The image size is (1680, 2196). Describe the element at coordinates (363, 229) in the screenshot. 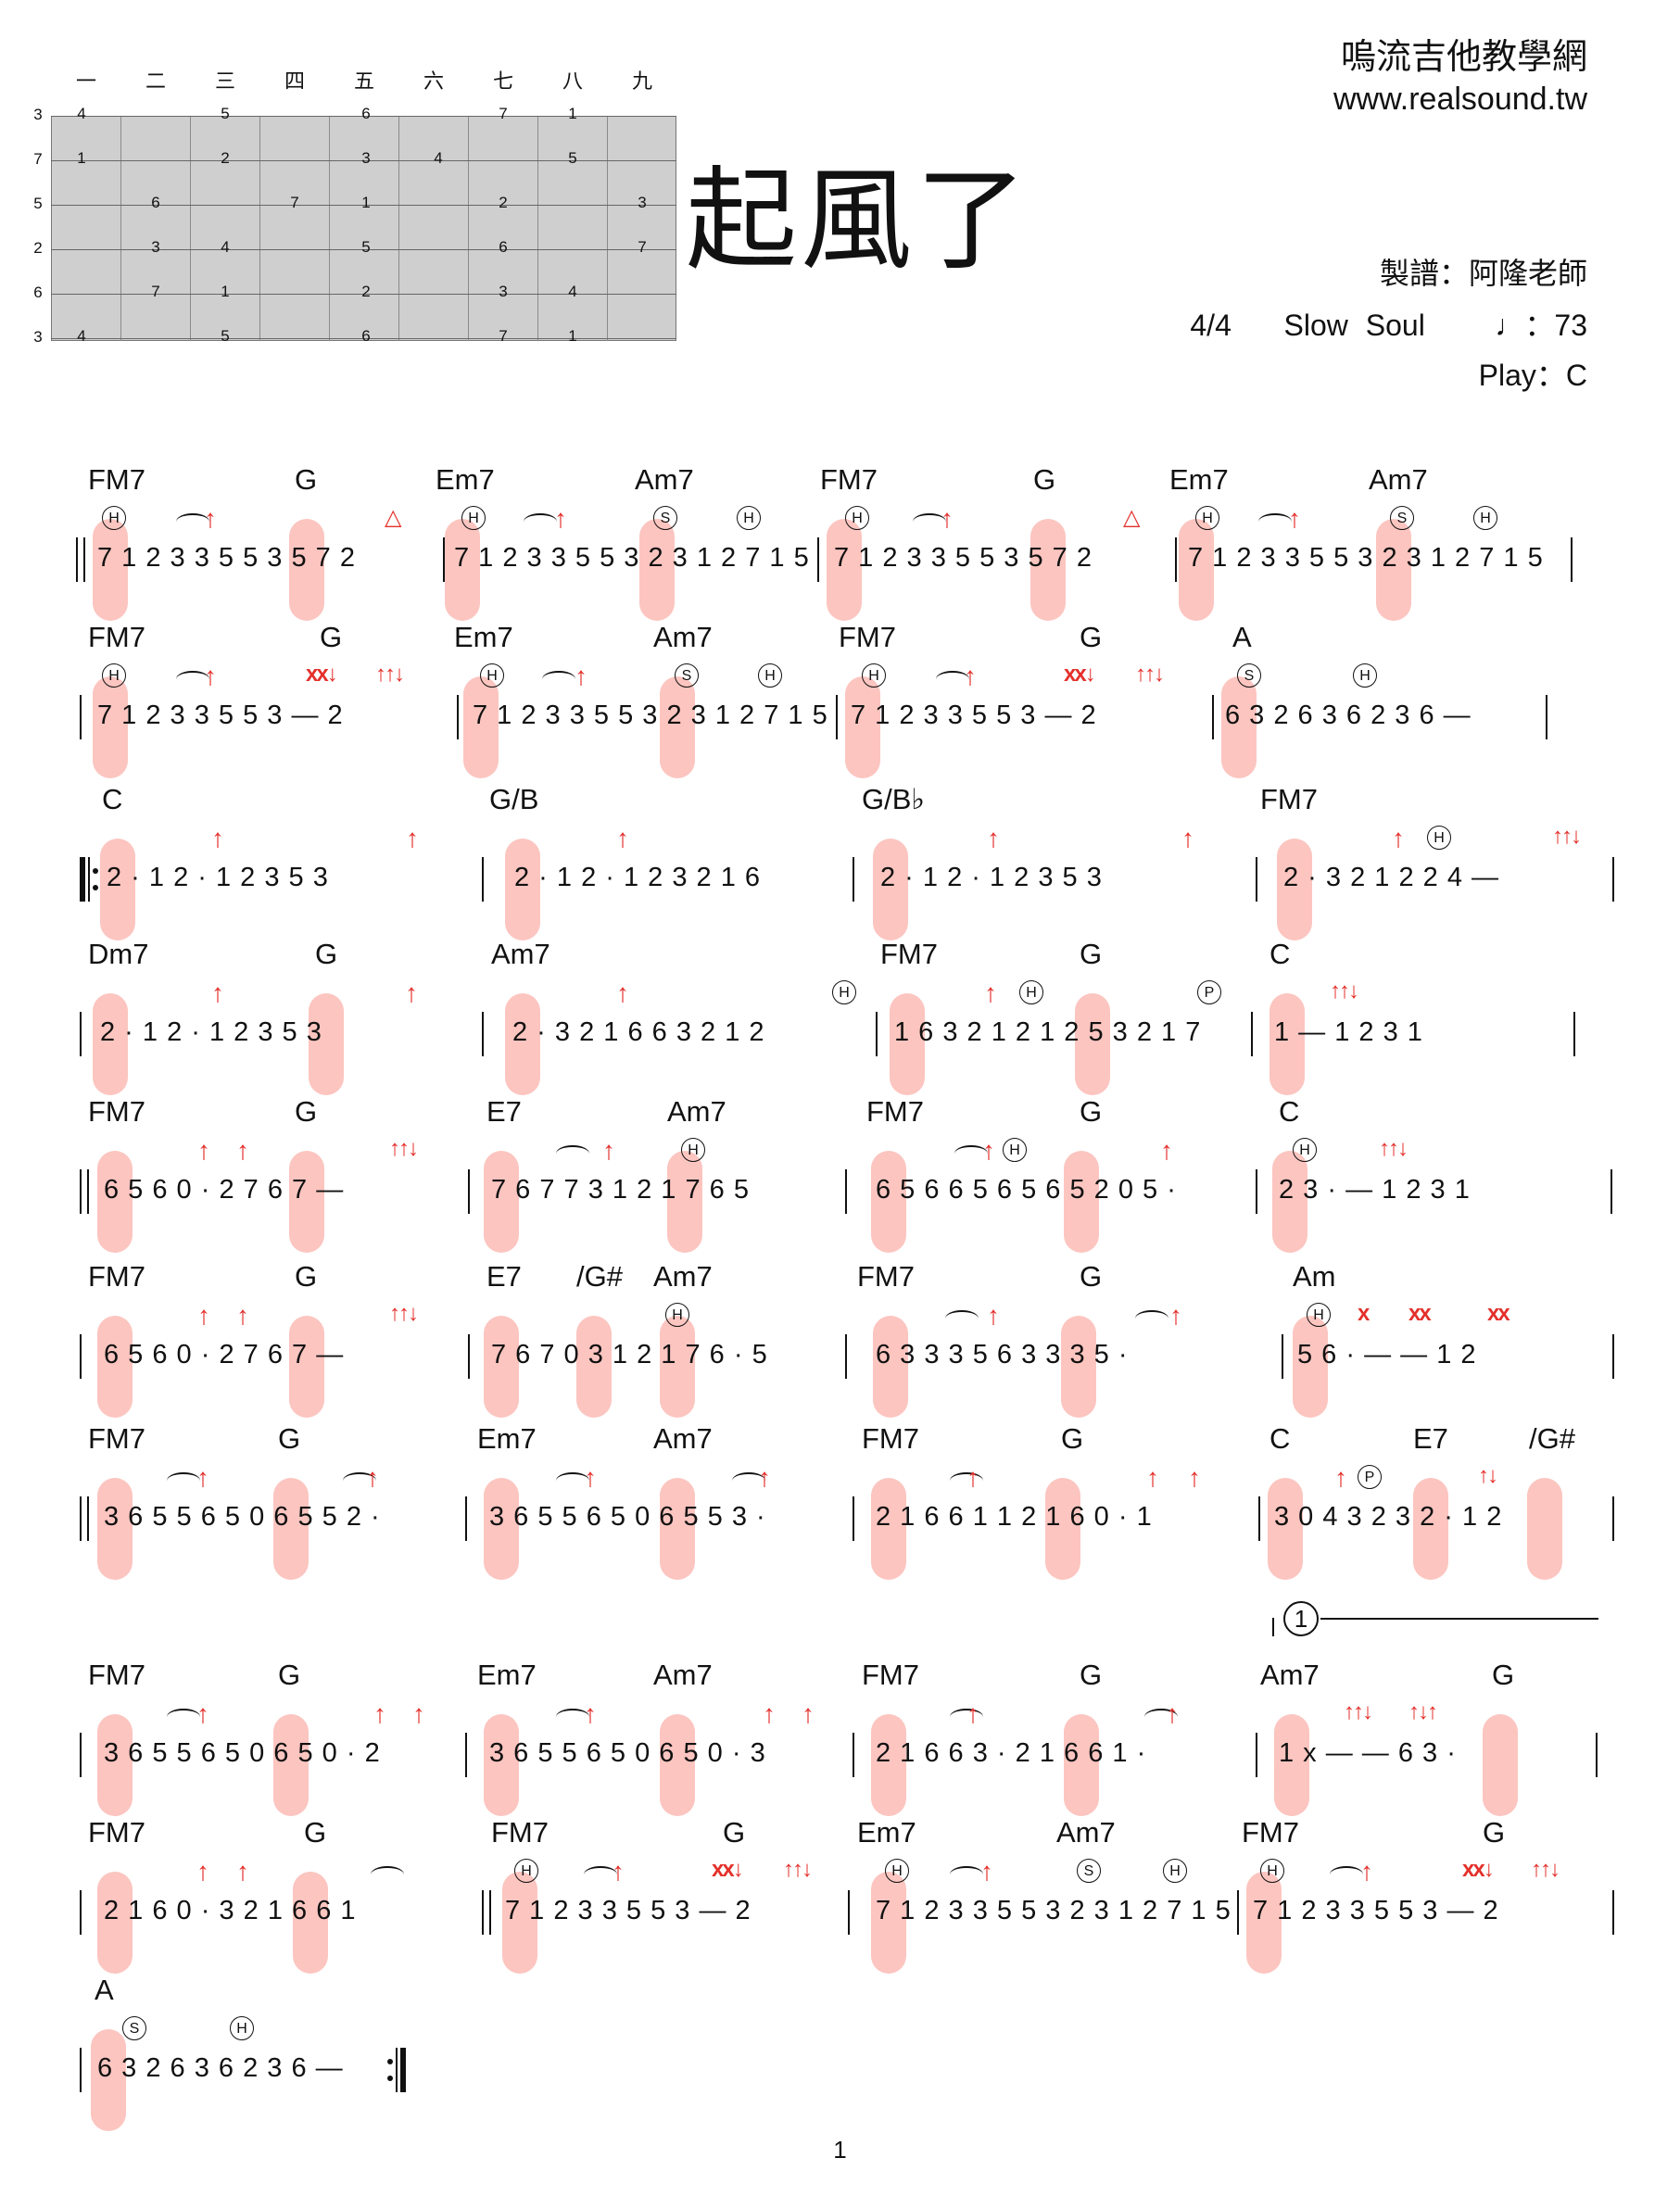

I see `fret-grid` at that location.